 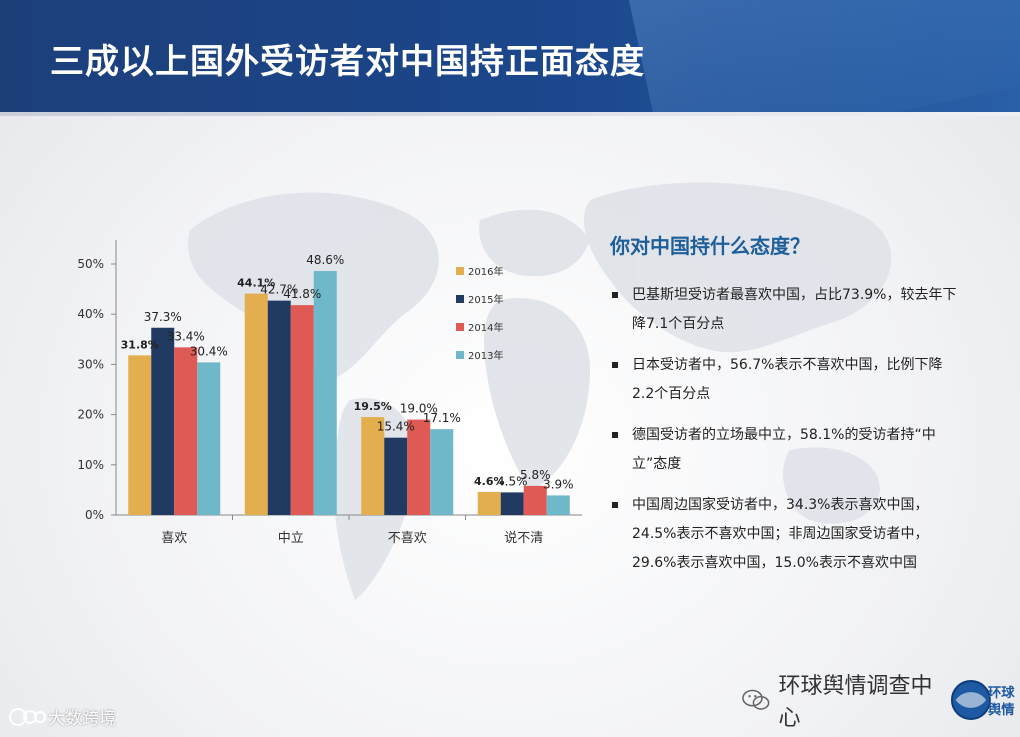 I want to click on x-tick-label: 说不清, so click(x=523, y=538).